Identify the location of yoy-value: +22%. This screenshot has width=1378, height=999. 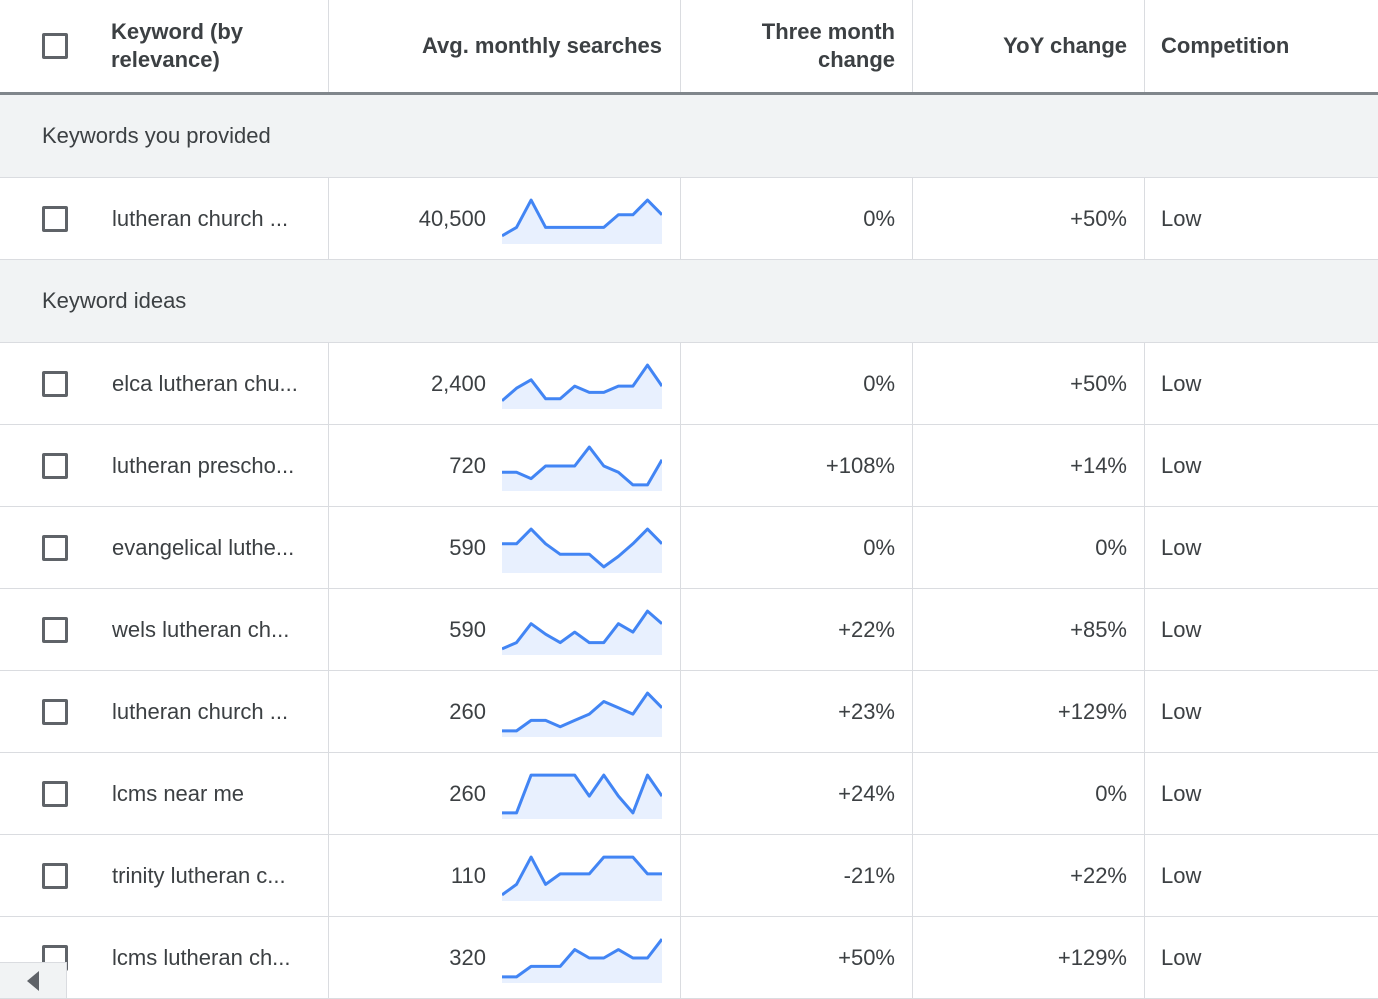
(1098, 875).